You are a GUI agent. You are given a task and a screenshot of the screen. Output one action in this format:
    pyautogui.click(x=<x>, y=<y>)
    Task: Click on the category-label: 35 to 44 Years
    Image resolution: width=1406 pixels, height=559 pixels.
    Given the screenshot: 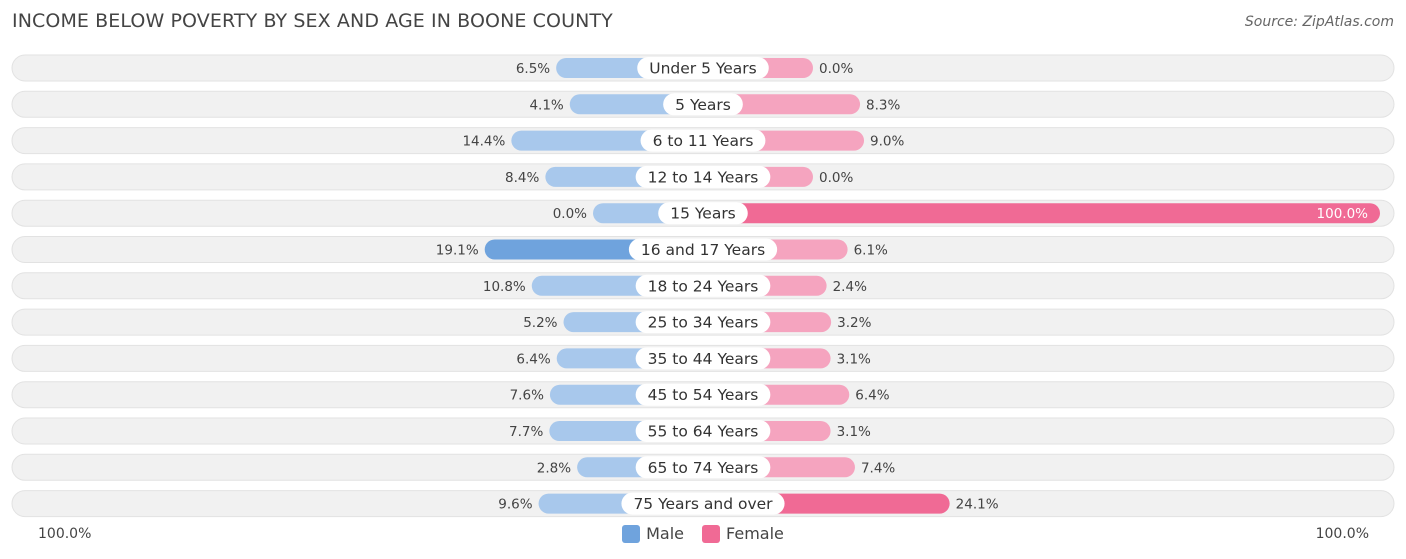 What is the action you would take?
    pyautogui.click(x=703, y=359)
    